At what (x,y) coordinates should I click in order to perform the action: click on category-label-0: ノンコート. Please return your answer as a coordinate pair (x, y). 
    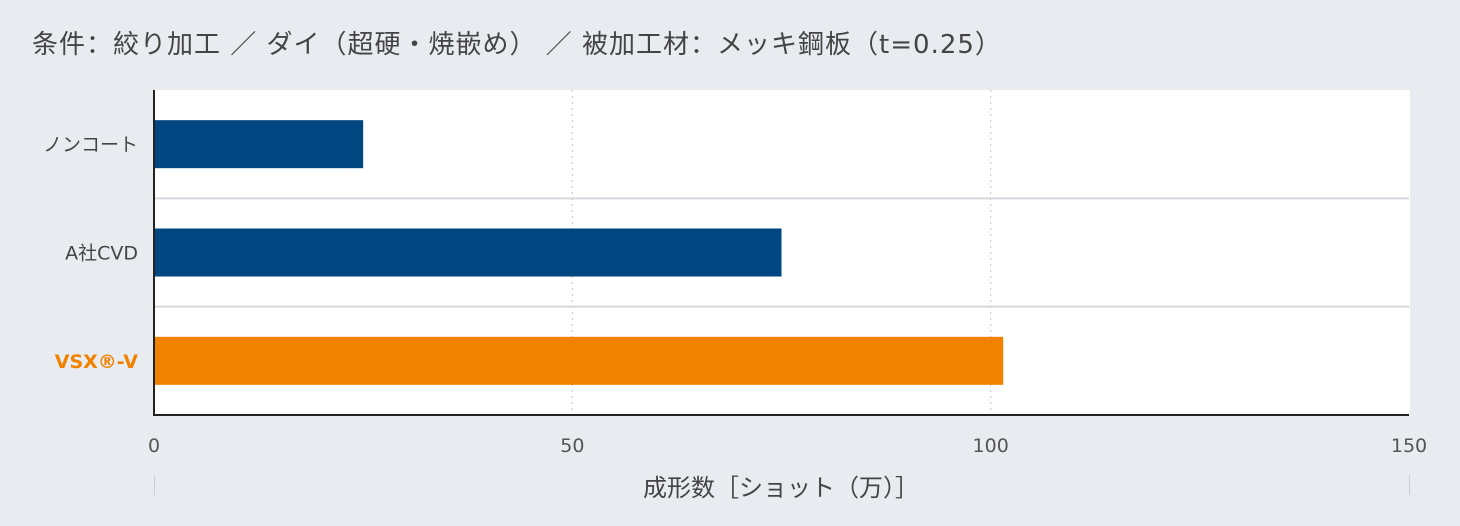
    Looking at the image, I should click on (90, 145).